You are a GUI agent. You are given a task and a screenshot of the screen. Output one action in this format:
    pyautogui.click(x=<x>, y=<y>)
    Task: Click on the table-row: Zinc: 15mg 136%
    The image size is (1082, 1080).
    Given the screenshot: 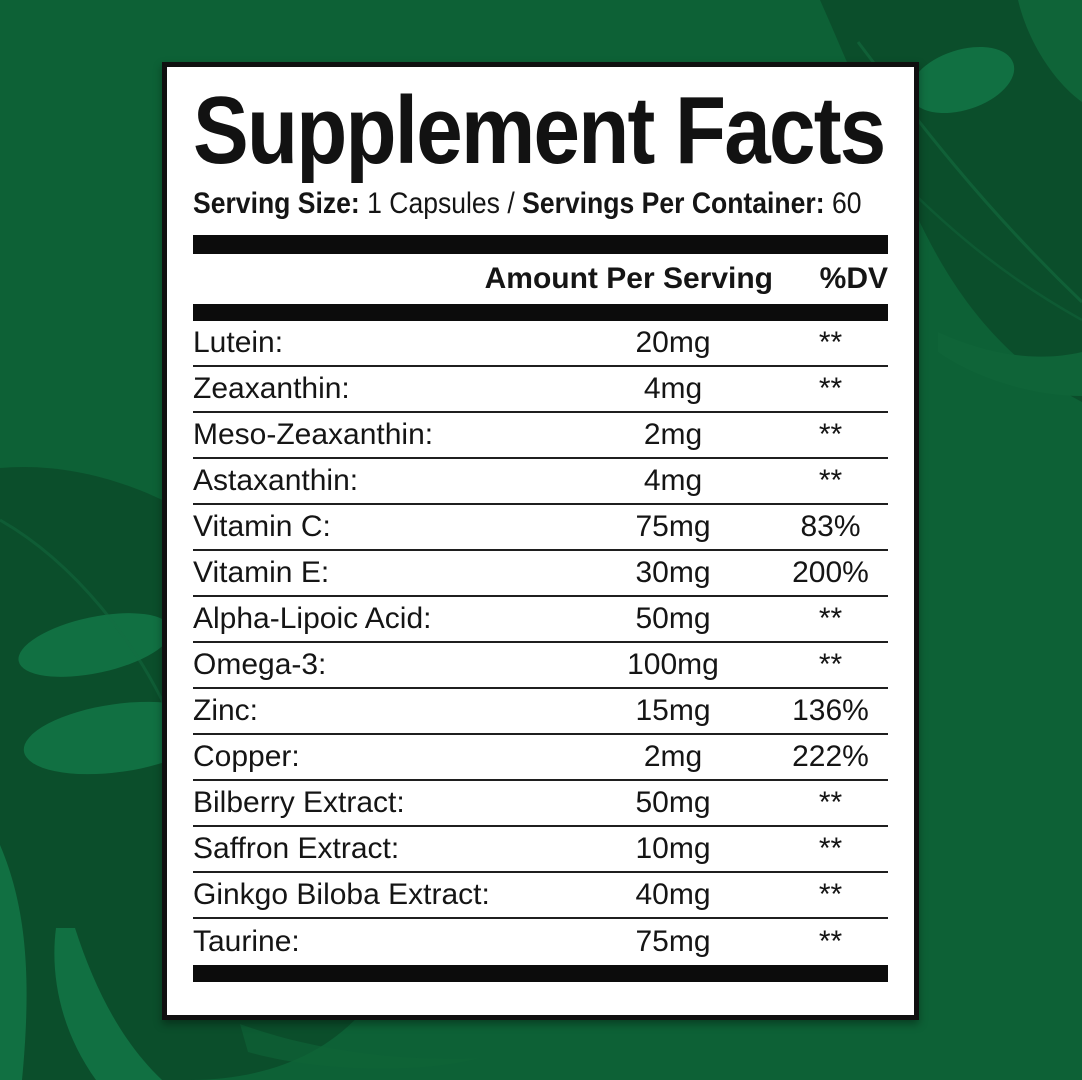 What is the action you would take?
    pyautogui.click(x=540, y=712)
    